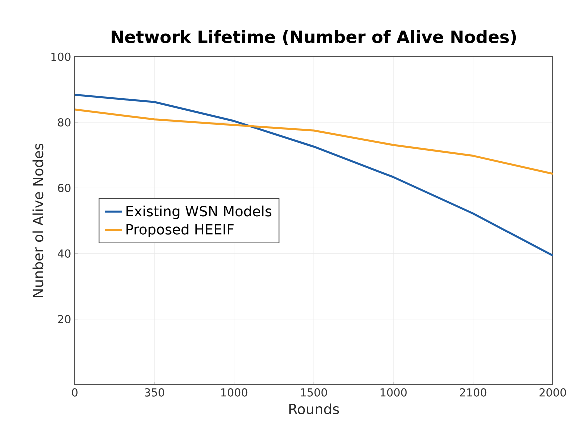  I want to click on line-series, so click(314, 142).